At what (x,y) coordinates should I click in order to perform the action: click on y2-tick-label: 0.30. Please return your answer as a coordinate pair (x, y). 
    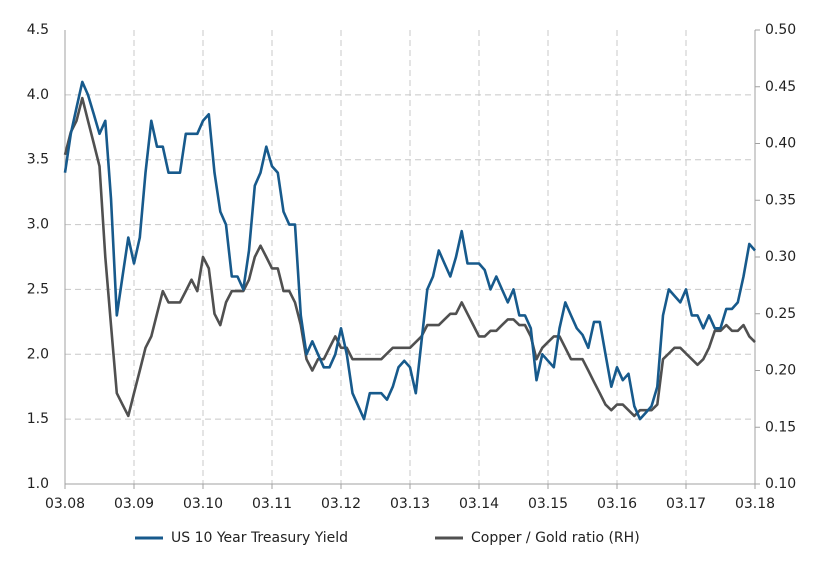
    Looking at the image, I should click on (780, 257).